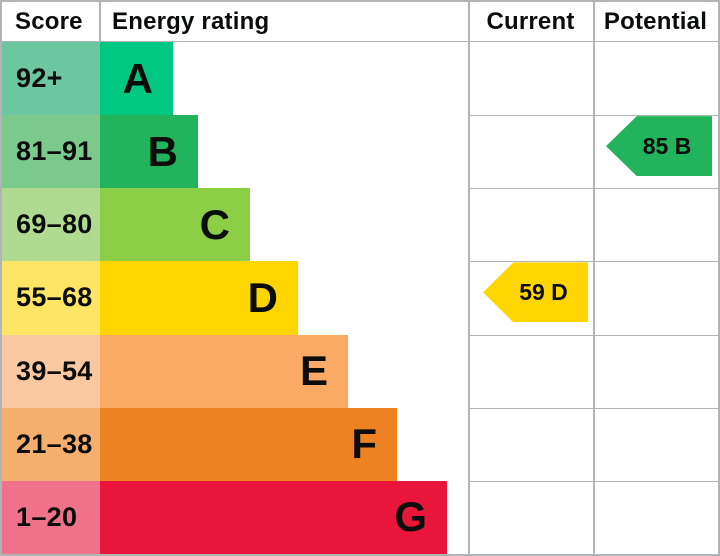 The width and height of the screenshot is (720, 556). Describe the element at coordinates (51, 517) in the screenshot. I see `score-cell-g: 1–20` at that location.